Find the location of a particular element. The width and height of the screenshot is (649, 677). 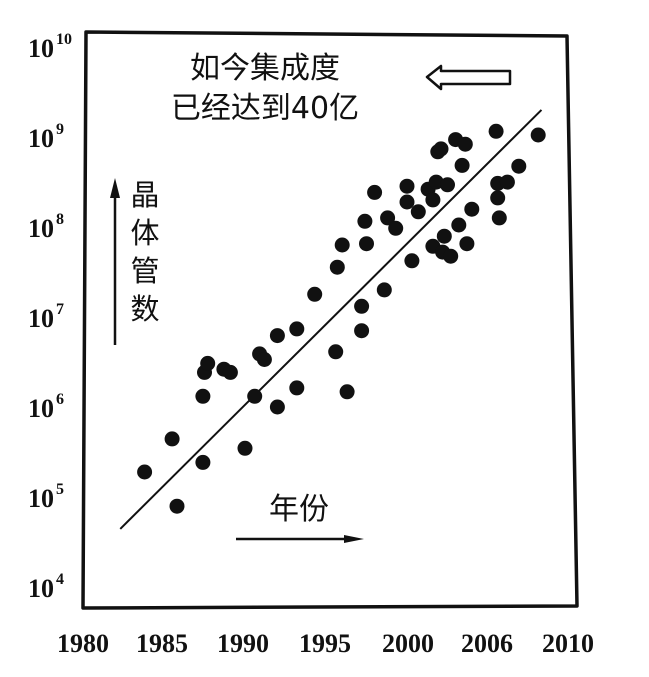

svg-text: 4 is located at coordinates (60, 579).